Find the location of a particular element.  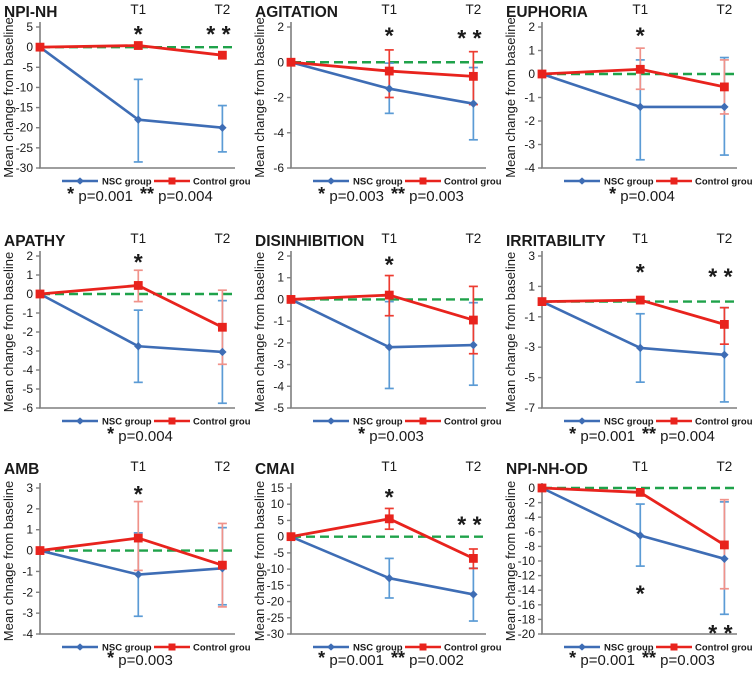

timepoint-label-t2: T2 is located at coordinates (725, 466).